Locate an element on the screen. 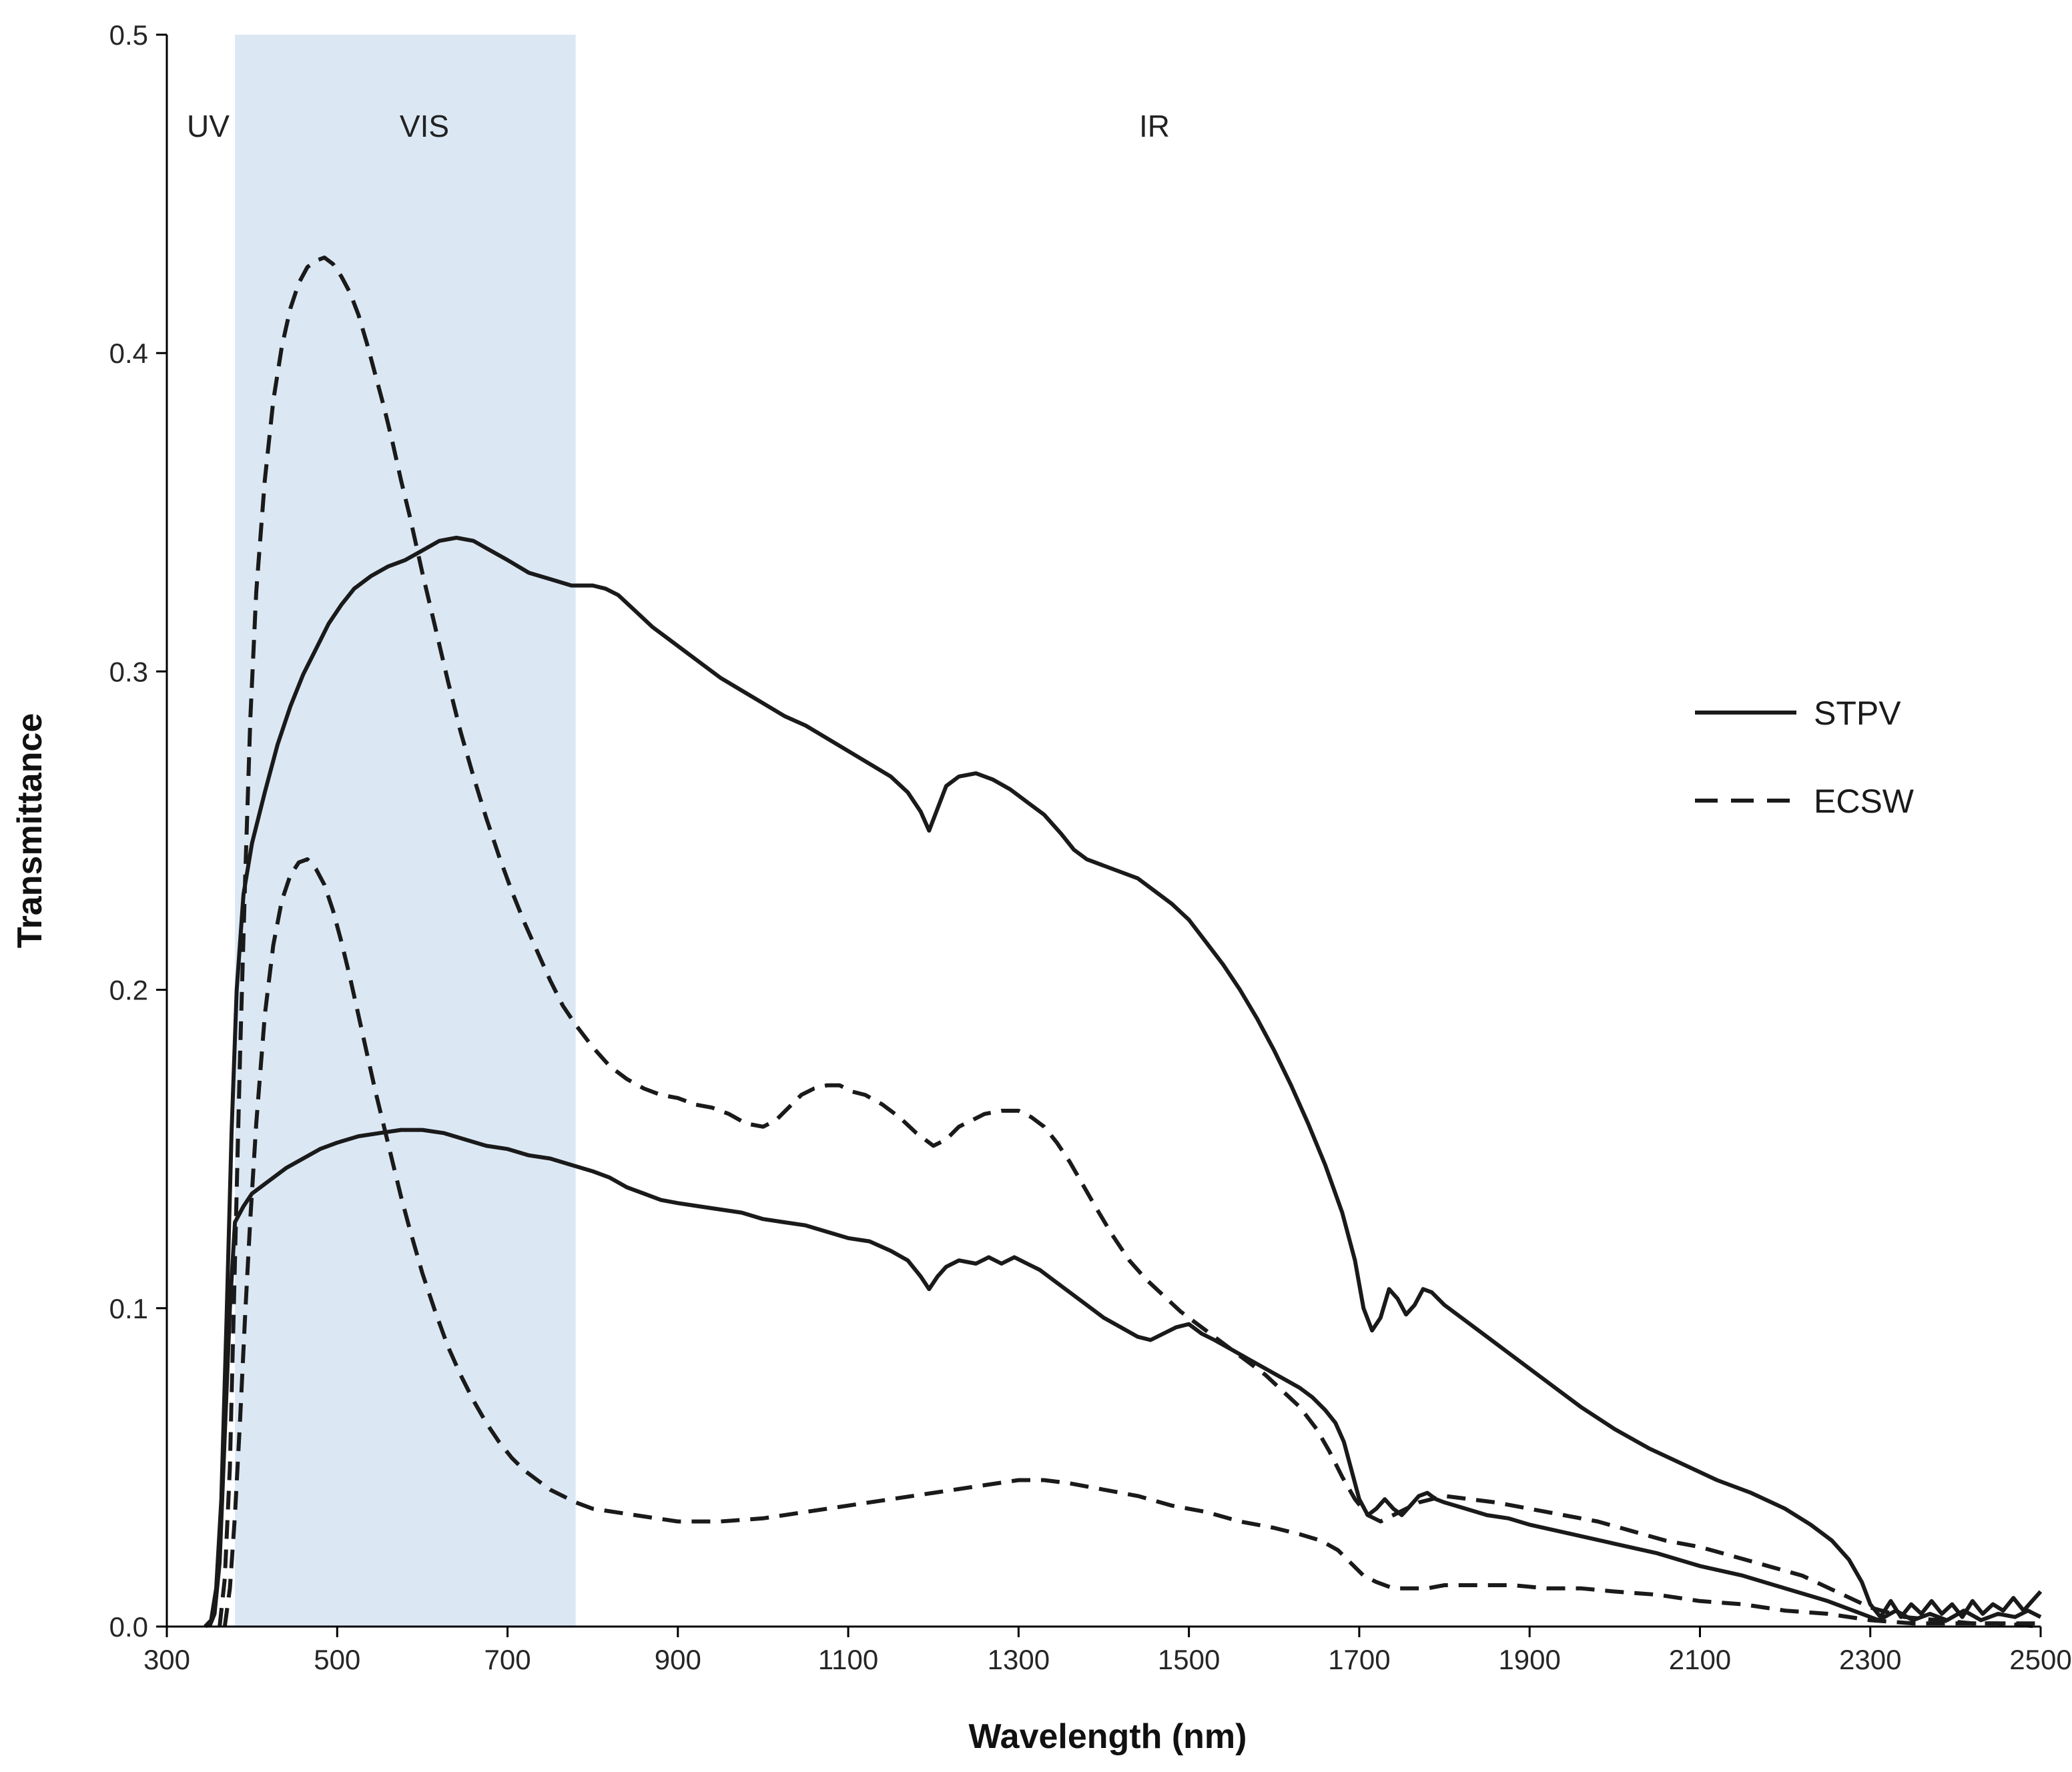  y-tick-label: 0.5 is located at coordinates (128, 35).